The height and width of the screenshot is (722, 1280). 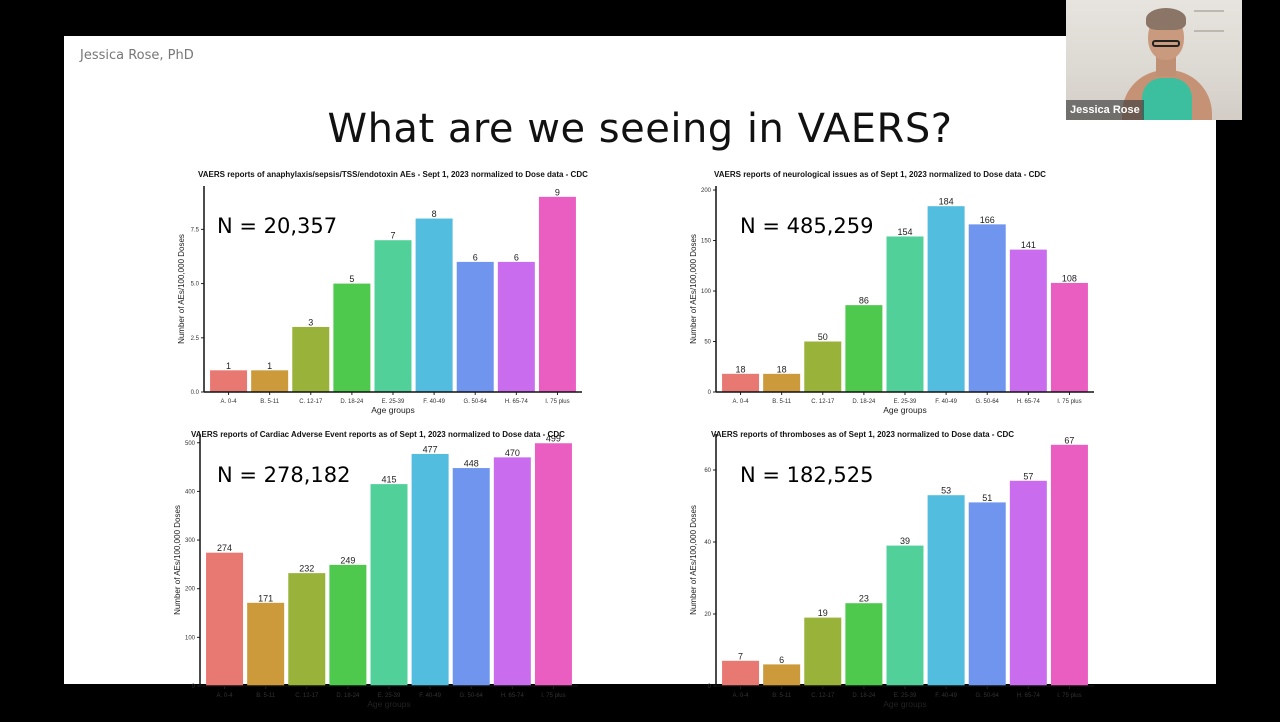 What do you see at coordinates (1028, 476) in the screenshot?
I see `data-label: 57` at bounding box center [1028, 476].